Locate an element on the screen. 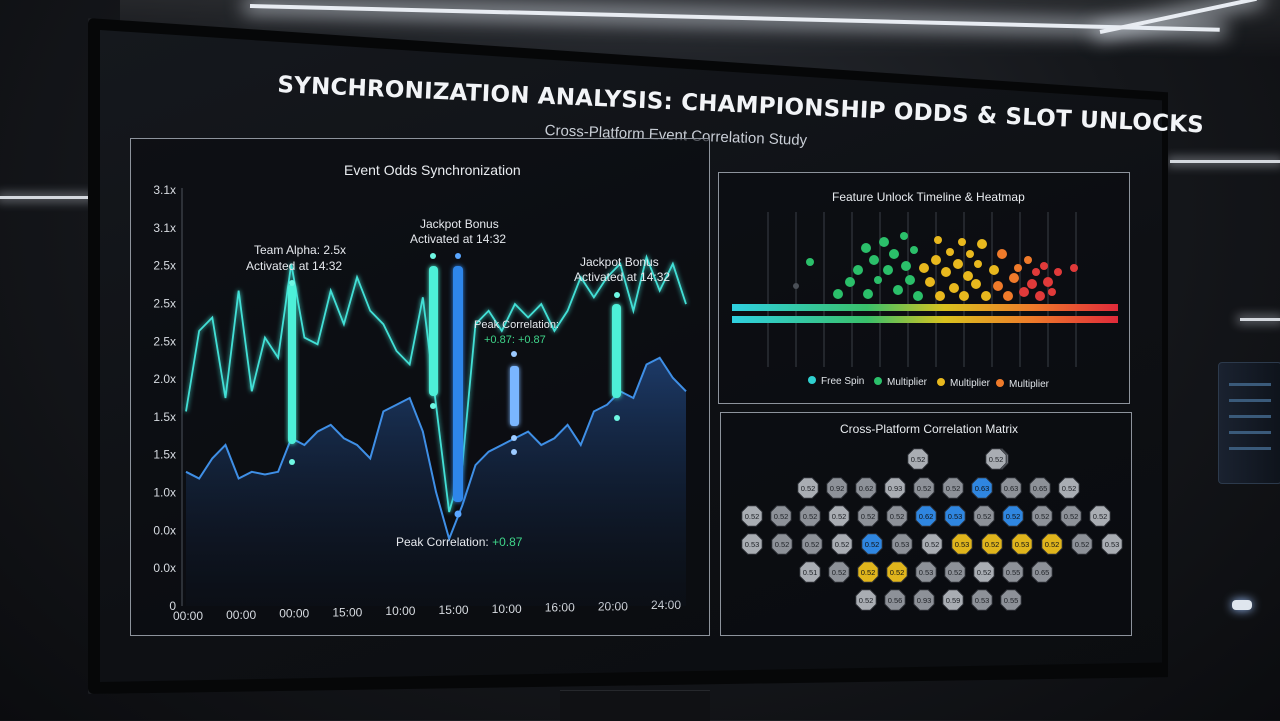 Image resolution: width=1280 pixels, height=721 pixels. annotation-jackpot-3-line1: Jackpot Bonus is located at coordinates (619, 262).